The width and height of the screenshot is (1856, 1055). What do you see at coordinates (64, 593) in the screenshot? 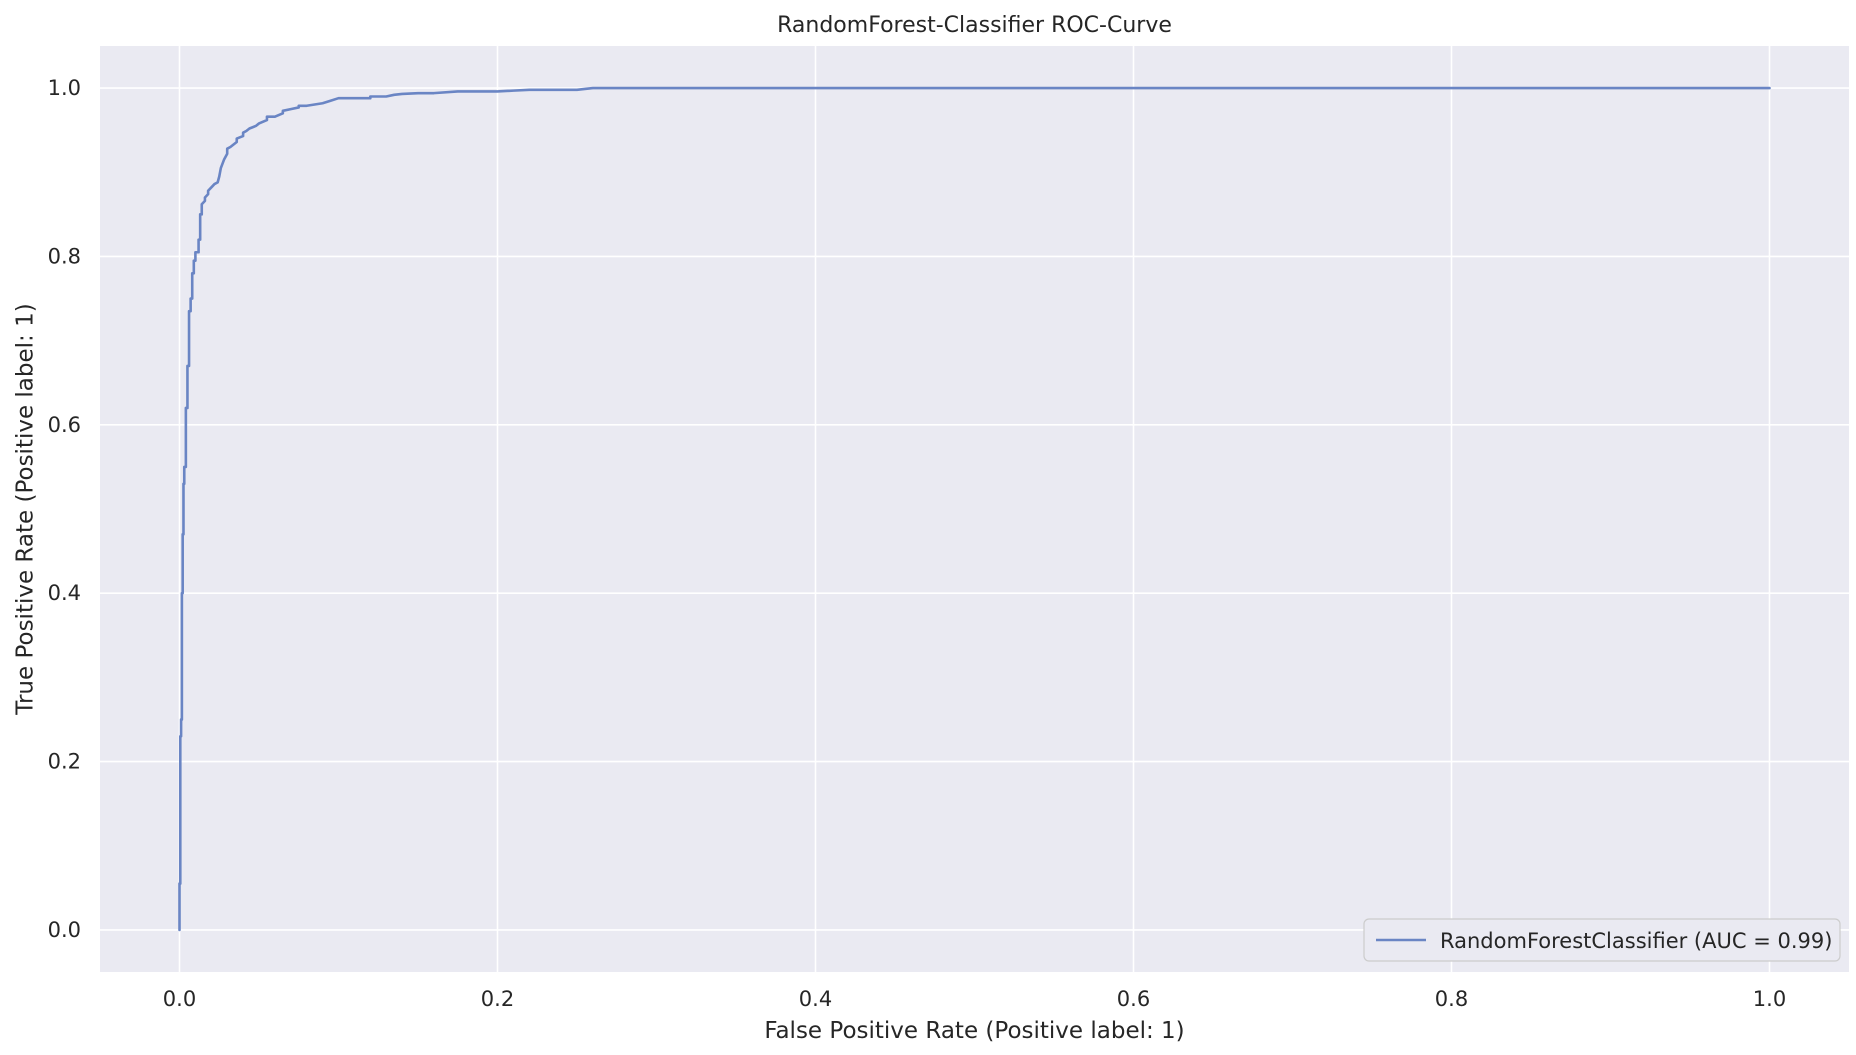
I see `y-tick-label: 0.4` at bounding box center [64, 593].